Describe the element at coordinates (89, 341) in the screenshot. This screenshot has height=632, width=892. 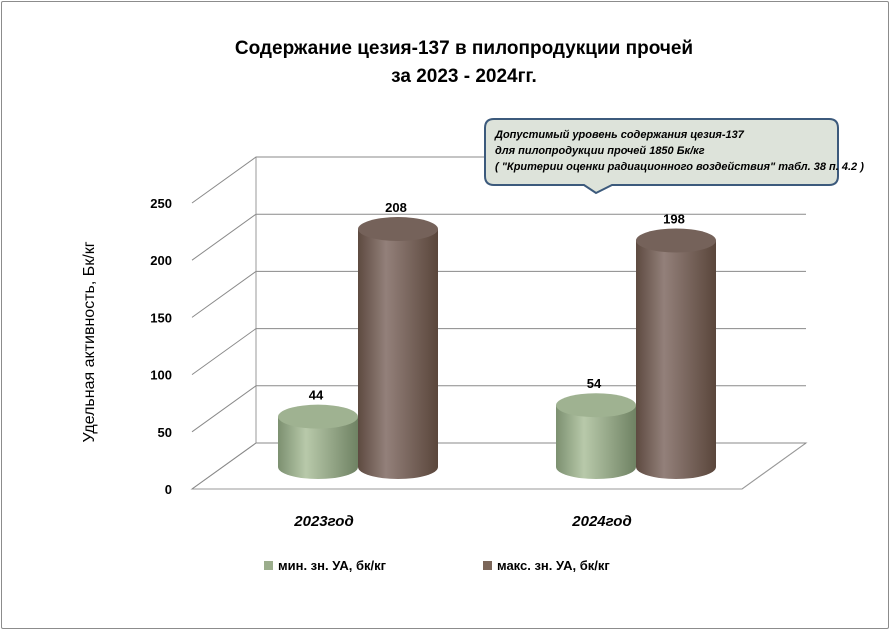
I see `y-axis-label: Удельная активность, Бк/кг` at that location.